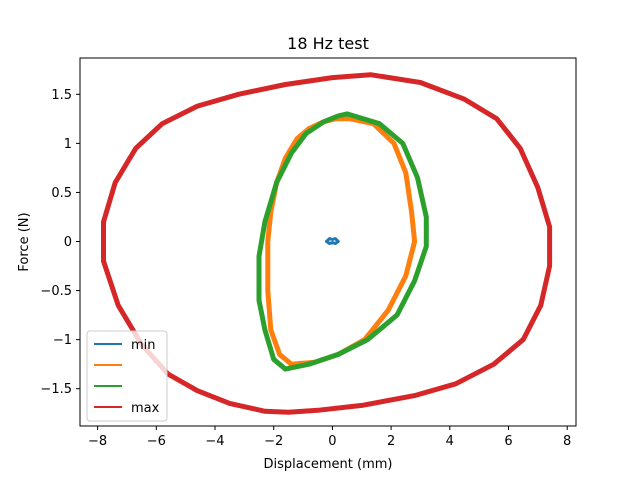 The image size is (640, 480). What do you see at coordinates (61, 193) in the screenshot?
I see `y-tick-label: 0.5` at bounding box center [61, 193].